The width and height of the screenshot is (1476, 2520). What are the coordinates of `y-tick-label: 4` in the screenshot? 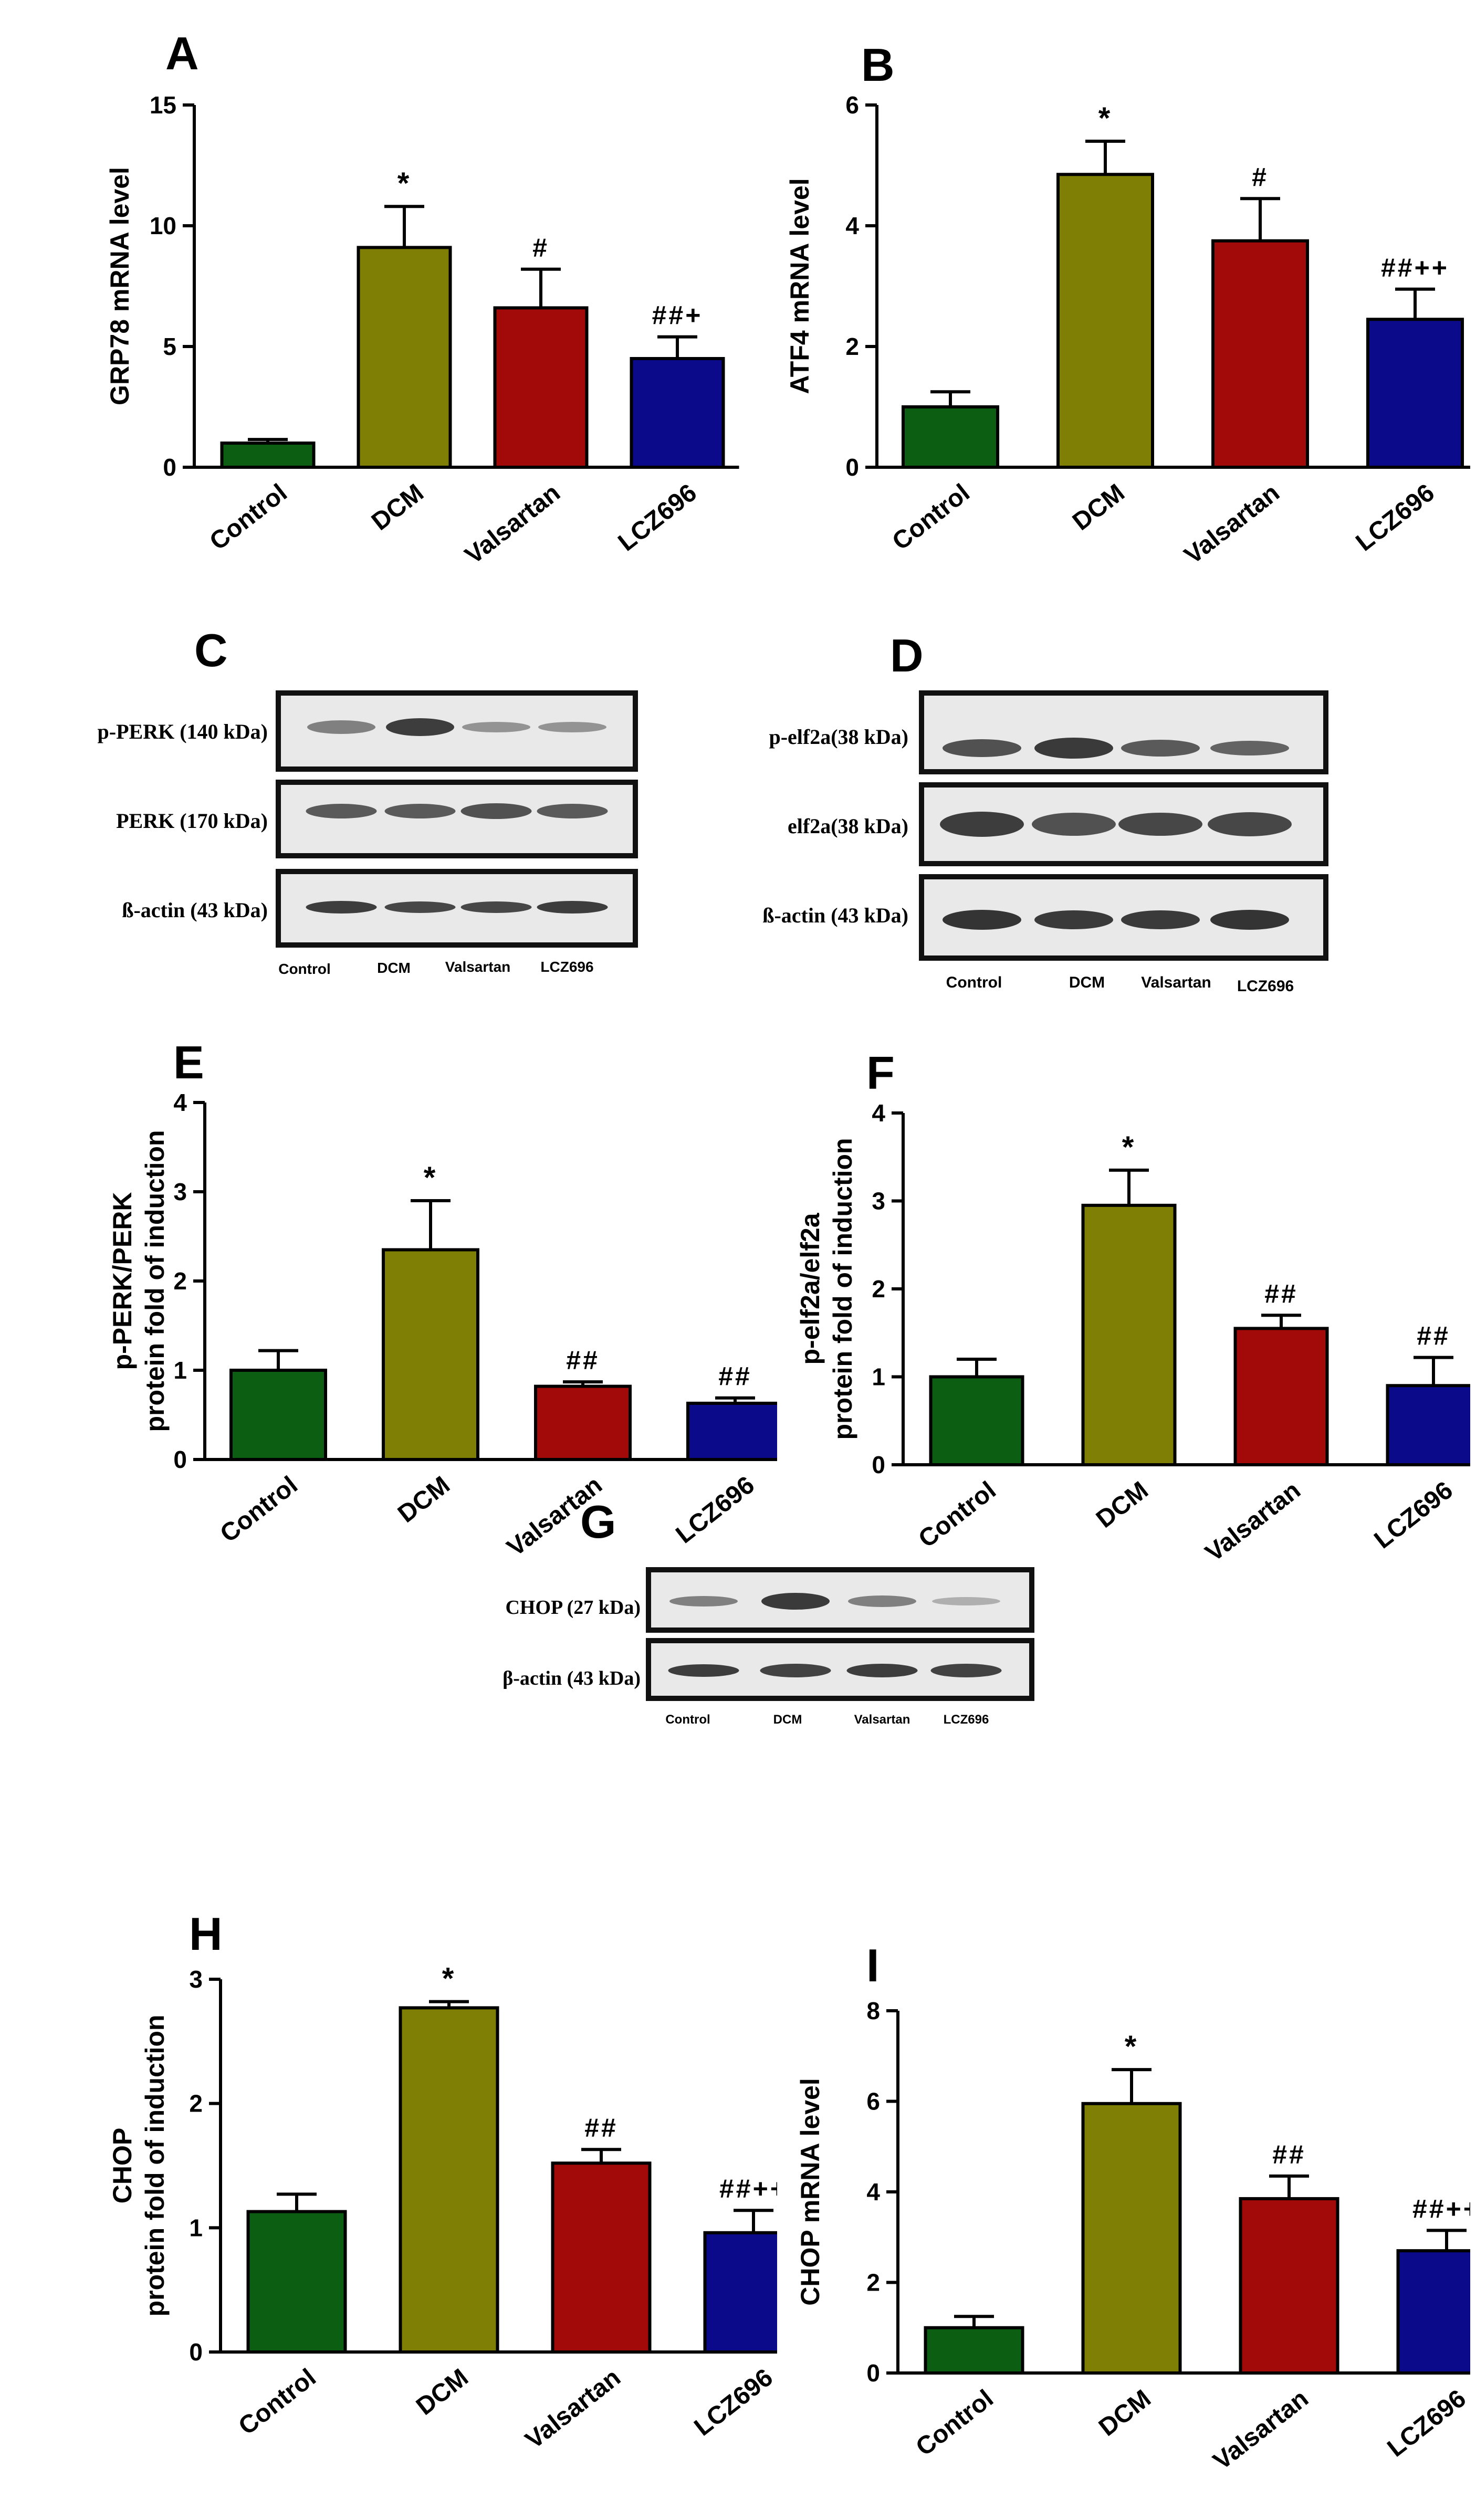 It's located at (873, 2192).